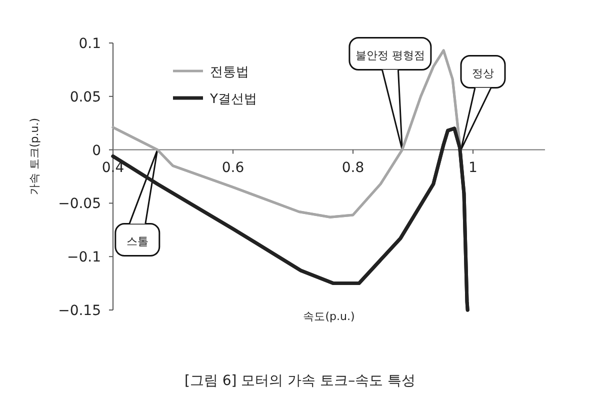  What do you see at coordinates (329, 316) in the screenshot?
I see `x-axis-title: 속도(p.u.)` at bounding box center [329, 316].